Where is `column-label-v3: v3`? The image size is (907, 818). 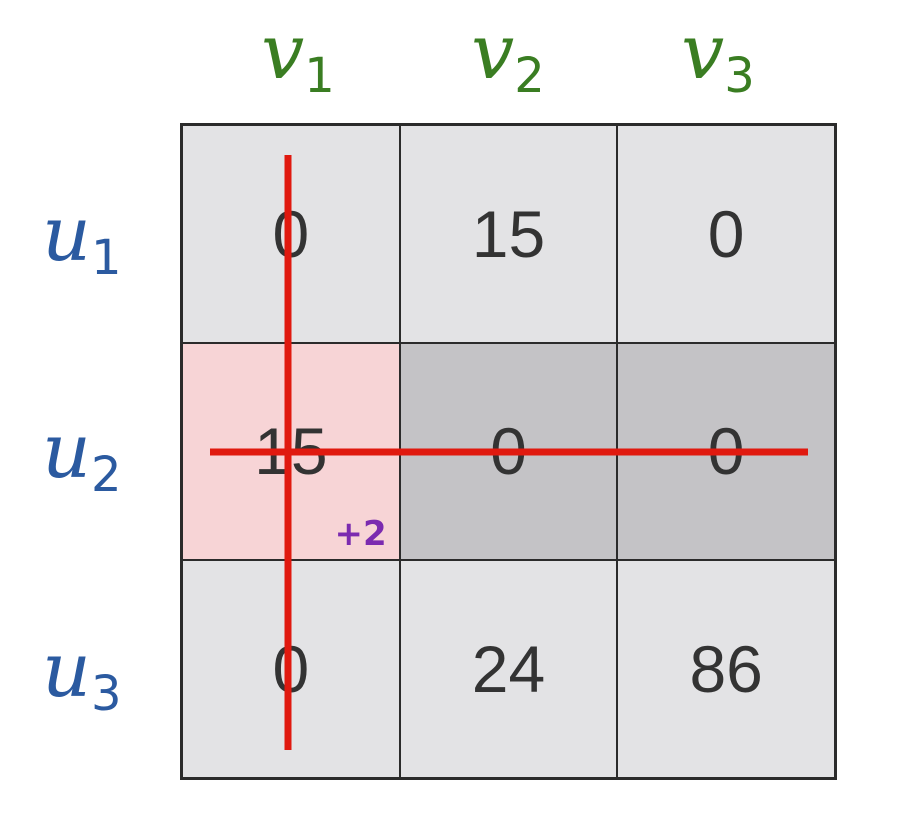
column-label-v3: v3 is located at coordinates (718, 57).